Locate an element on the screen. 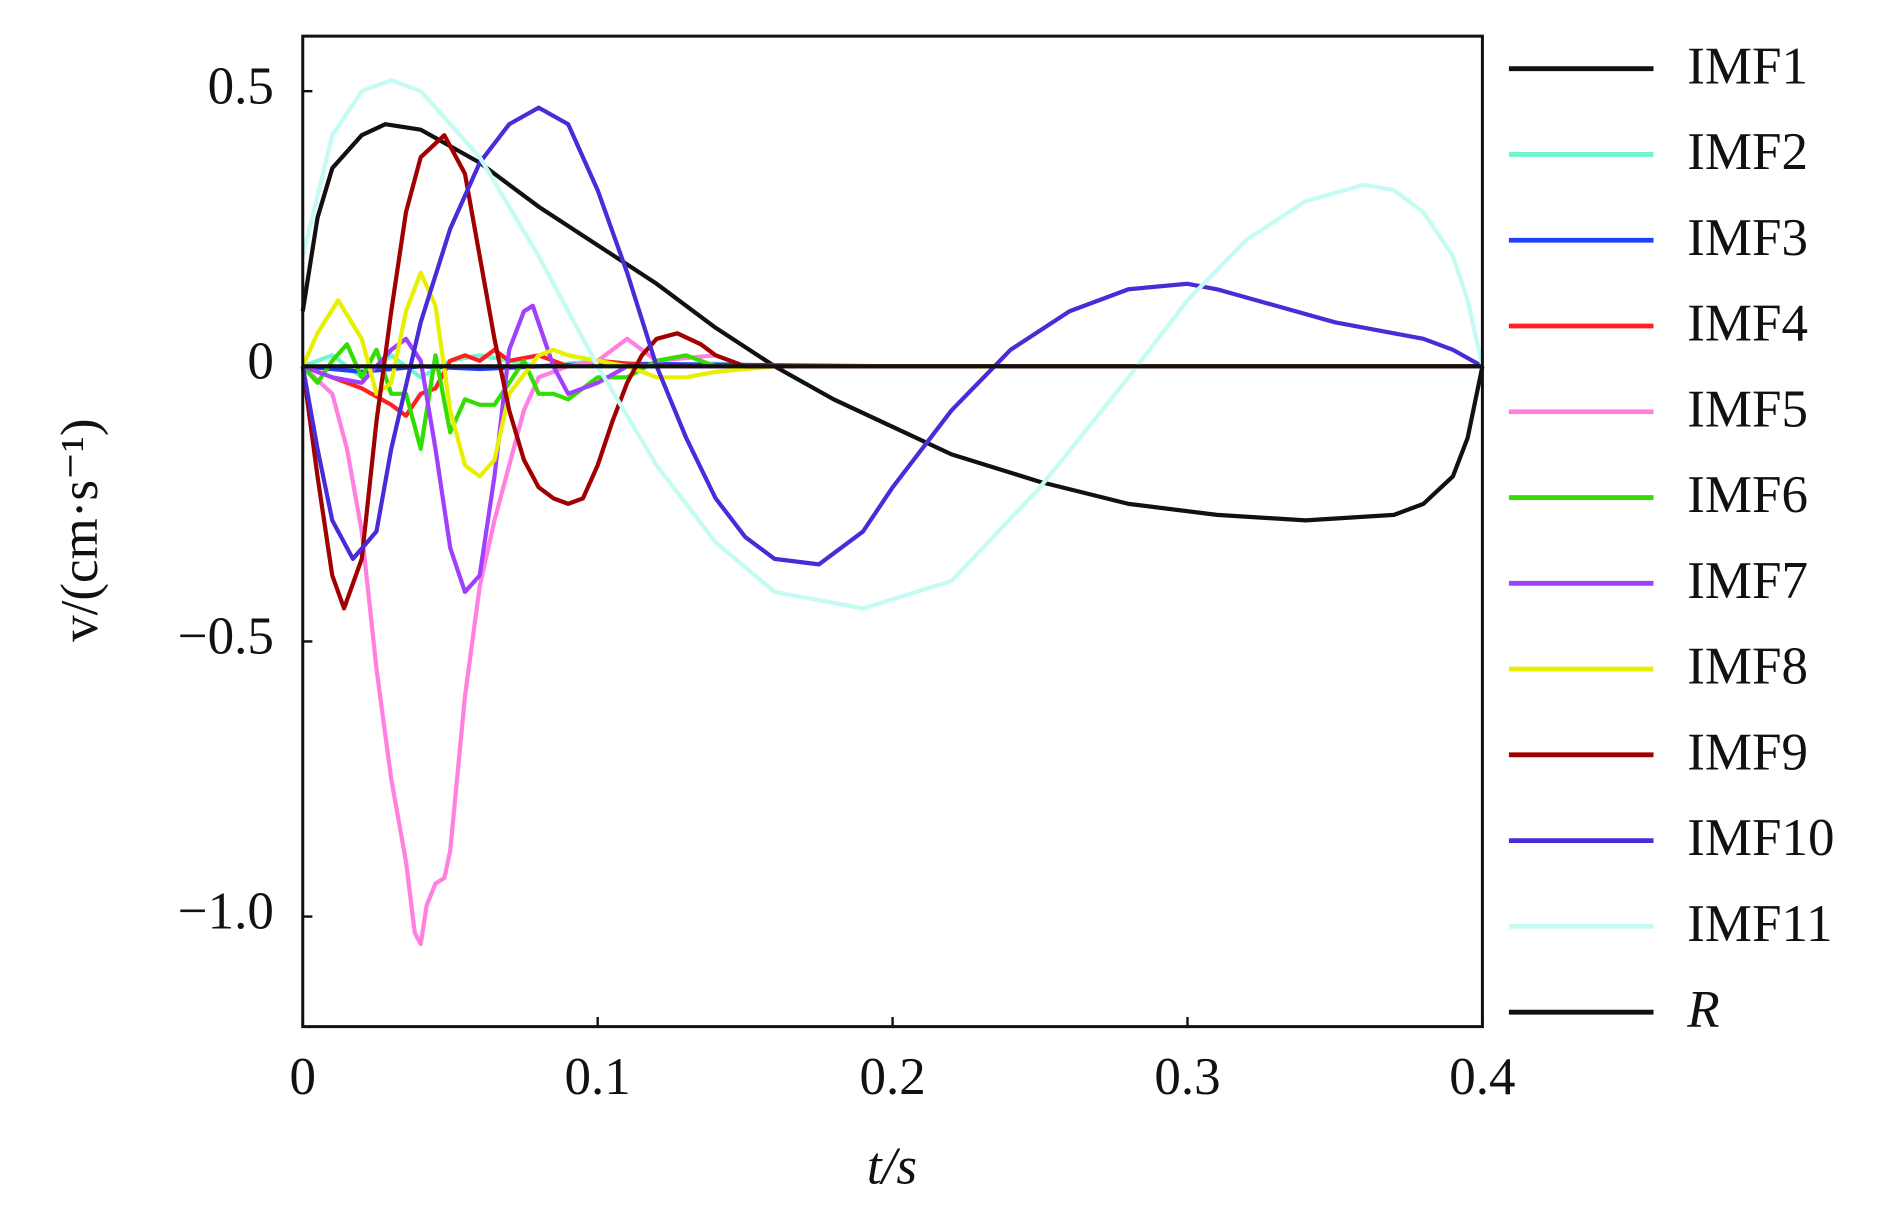 The height and width of the screenshot is (1217, 1890). legend-label: IMF2 is located at coordinates (1747, 152).